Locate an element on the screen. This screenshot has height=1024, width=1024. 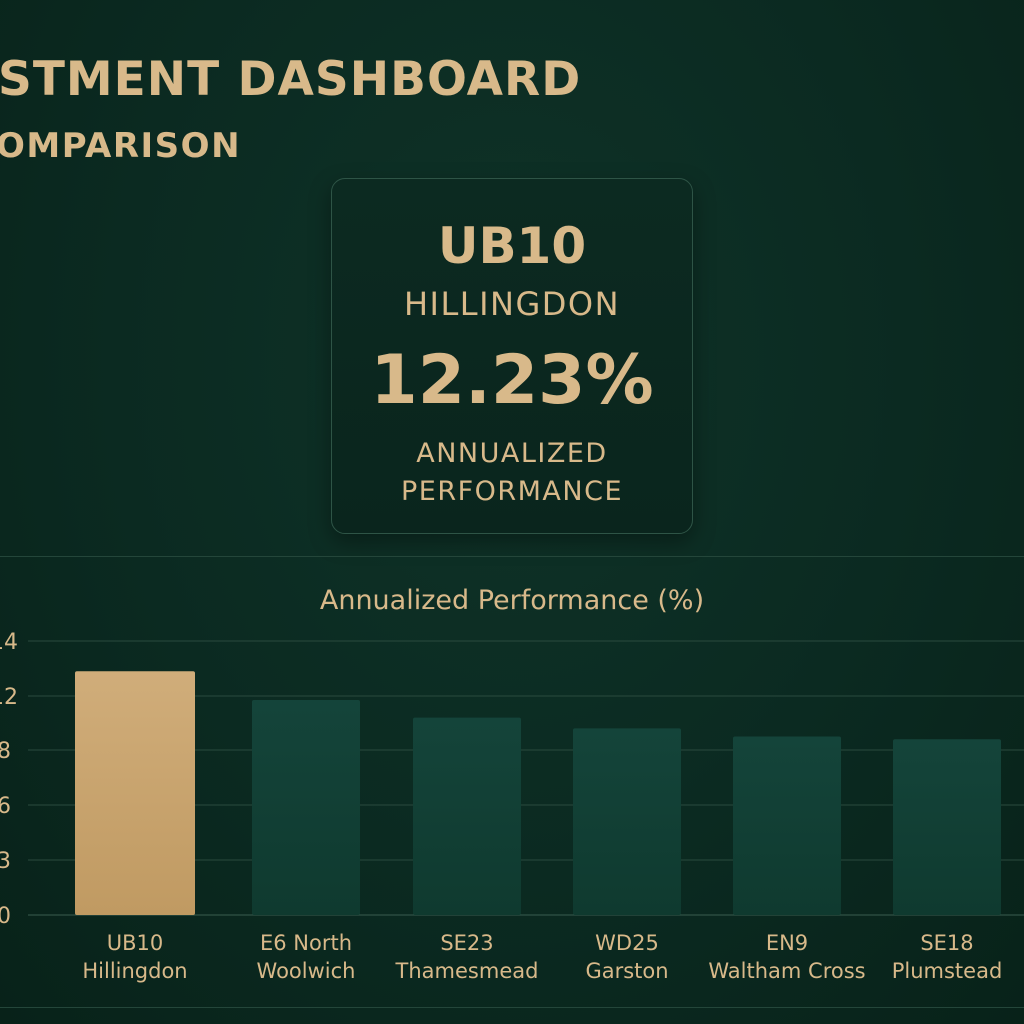
y-tick-label: 14 is located at coordinates (9, 642).